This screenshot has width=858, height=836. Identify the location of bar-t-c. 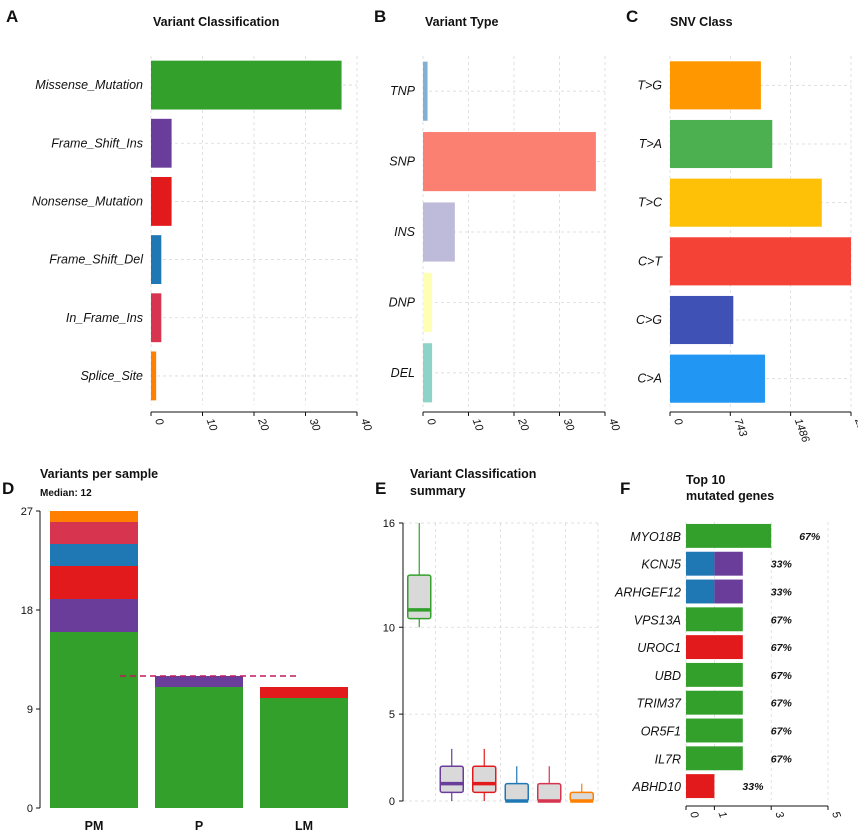
(746, 202).